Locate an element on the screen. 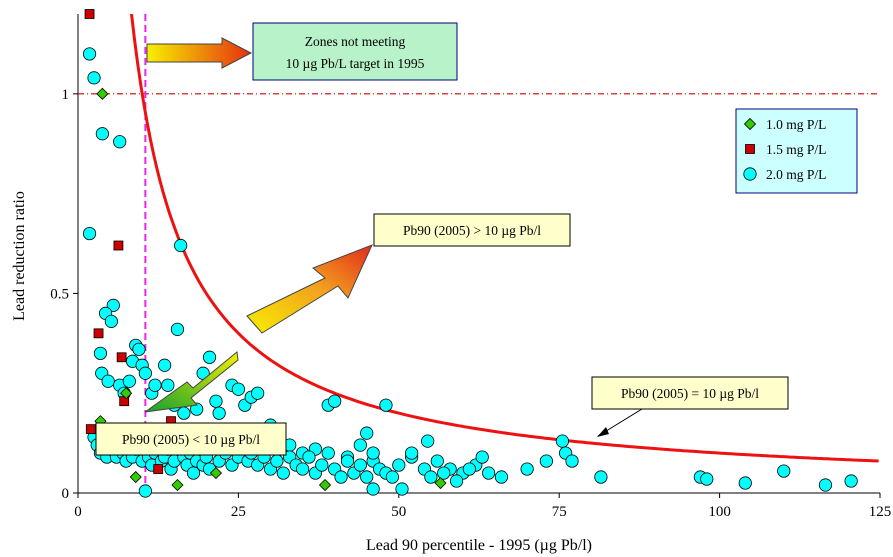 The width and height of the screenshot is (893, 557). legend-label: 1.0 mg P/L is located at coordinates (796, 124).